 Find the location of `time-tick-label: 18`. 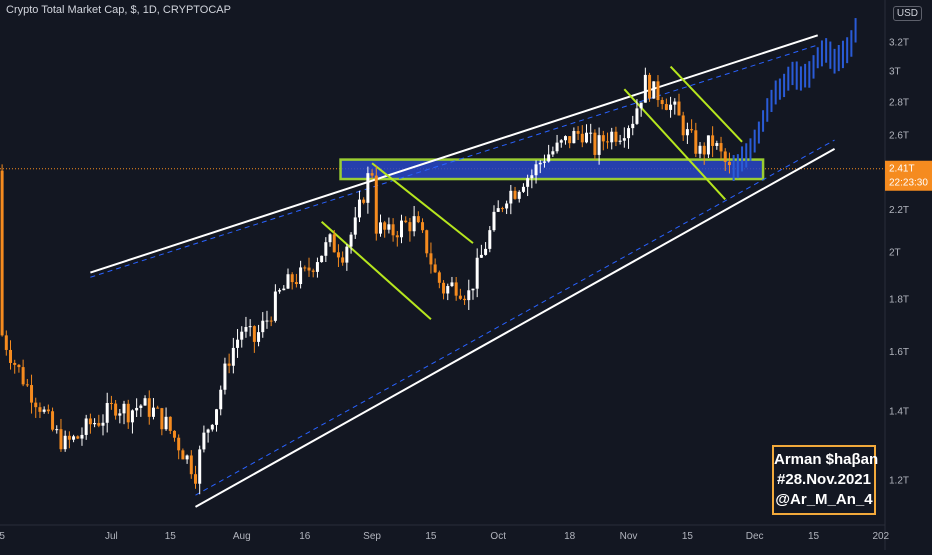

time-tick-label: 18 is located at coordinates (570, 536).